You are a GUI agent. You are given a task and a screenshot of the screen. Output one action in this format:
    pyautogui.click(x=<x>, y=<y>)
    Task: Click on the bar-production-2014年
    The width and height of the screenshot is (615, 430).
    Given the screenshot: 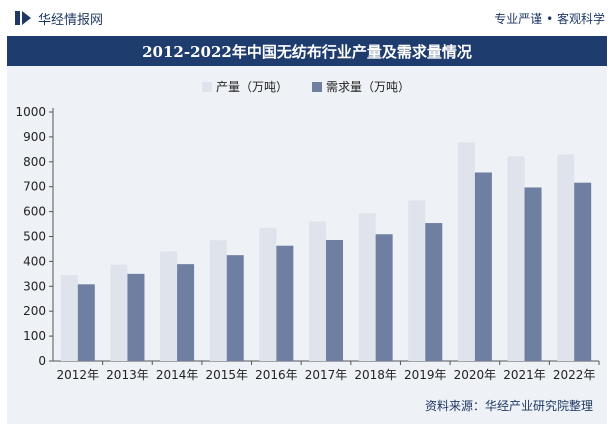 What is the action you would take?
    pyautogui.click(x=169, y=306)
    